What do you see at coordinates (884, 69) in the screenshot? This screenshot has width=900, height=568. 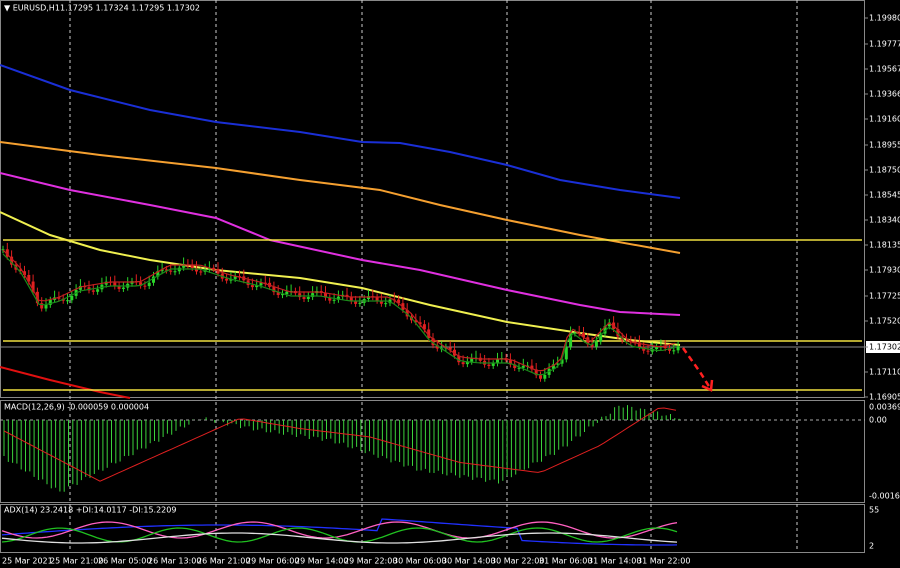 I see `price-label: 1.19567` at bounding box center [884, 69].